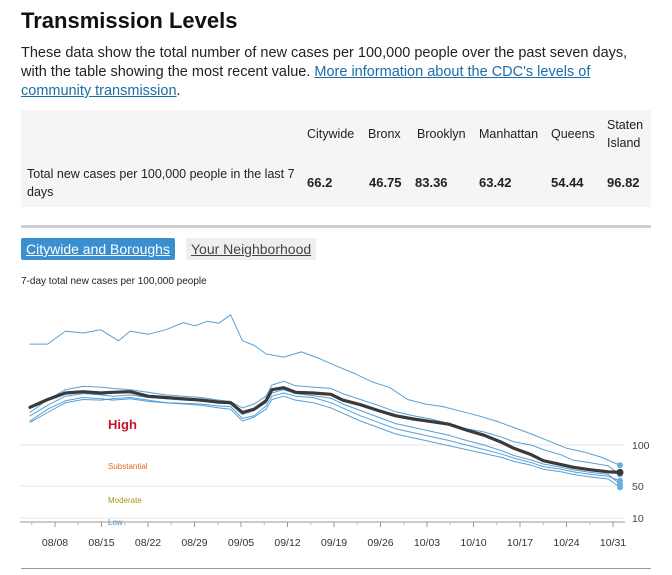 This screenshot has height=575, width=672. What do you see at coordinates (287, 543) in the screenshot?
I see `x-tick-label: 09/12` at bounding box center [287, 543].